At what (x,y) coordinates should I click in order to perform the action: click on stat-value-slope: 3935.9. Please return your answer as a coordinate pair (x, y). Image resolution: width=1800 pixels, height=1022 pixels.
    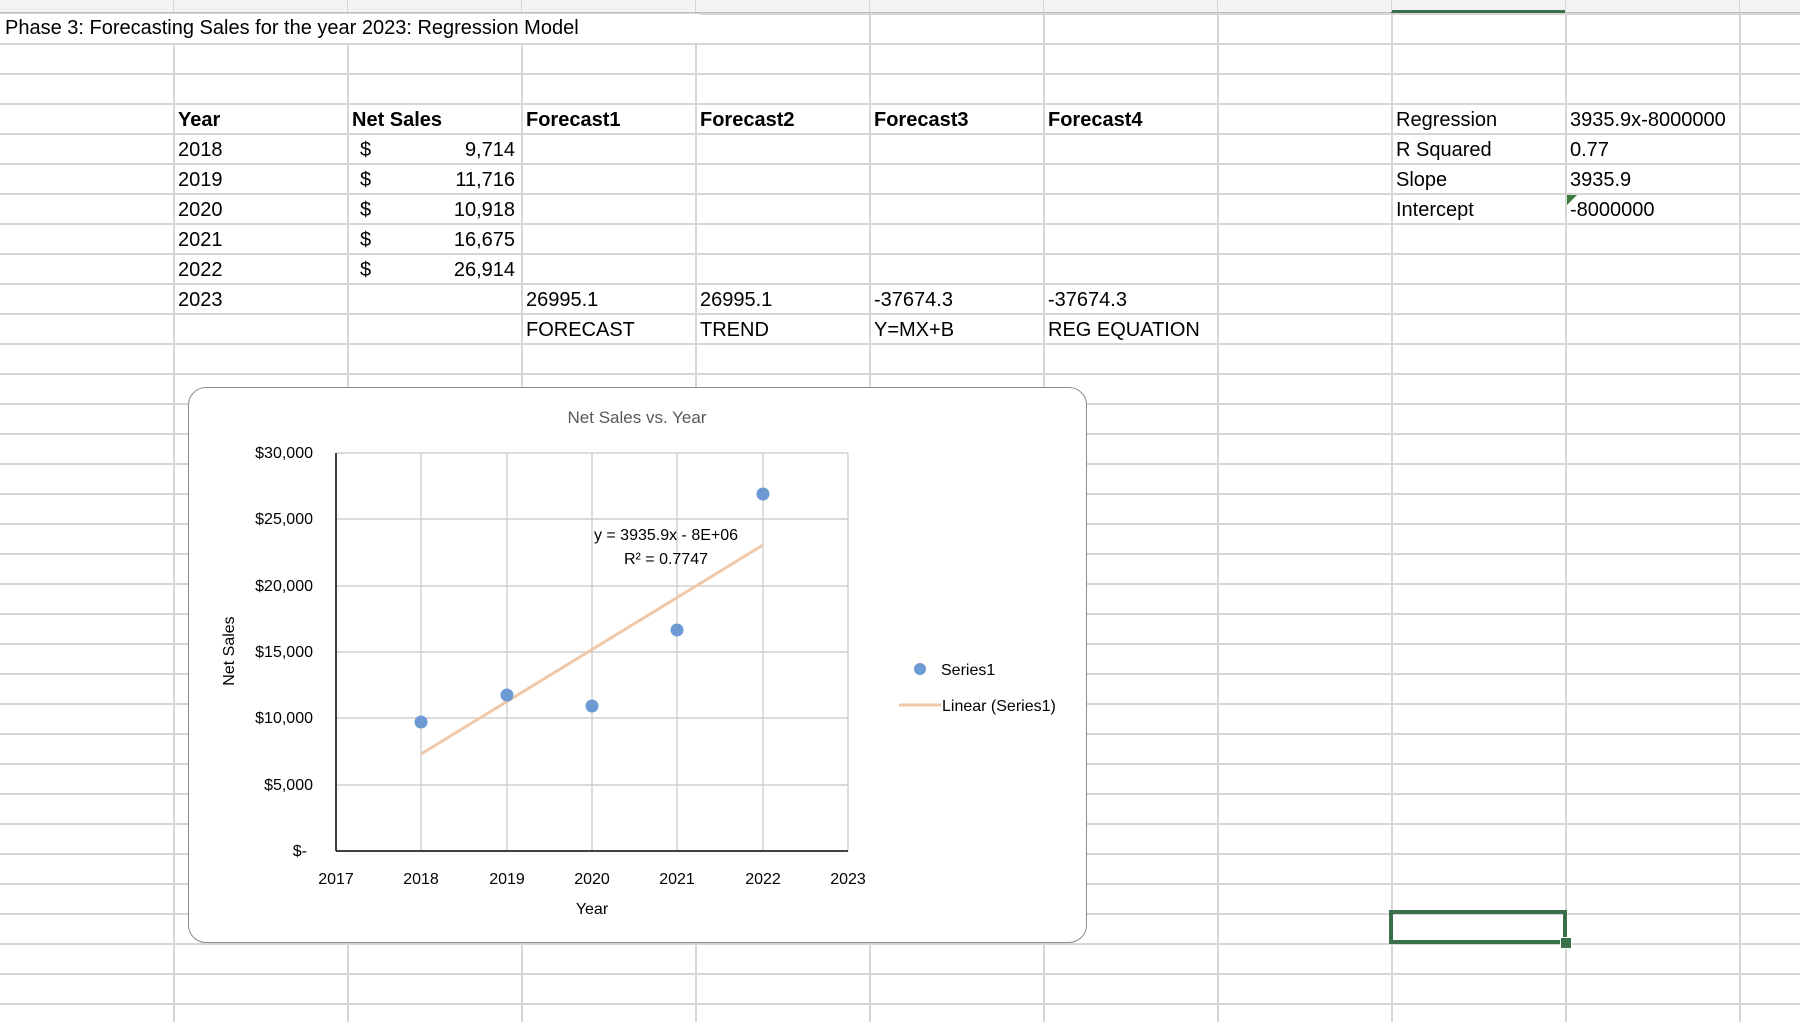
    Looking at the image, I should click on (1601, 180).